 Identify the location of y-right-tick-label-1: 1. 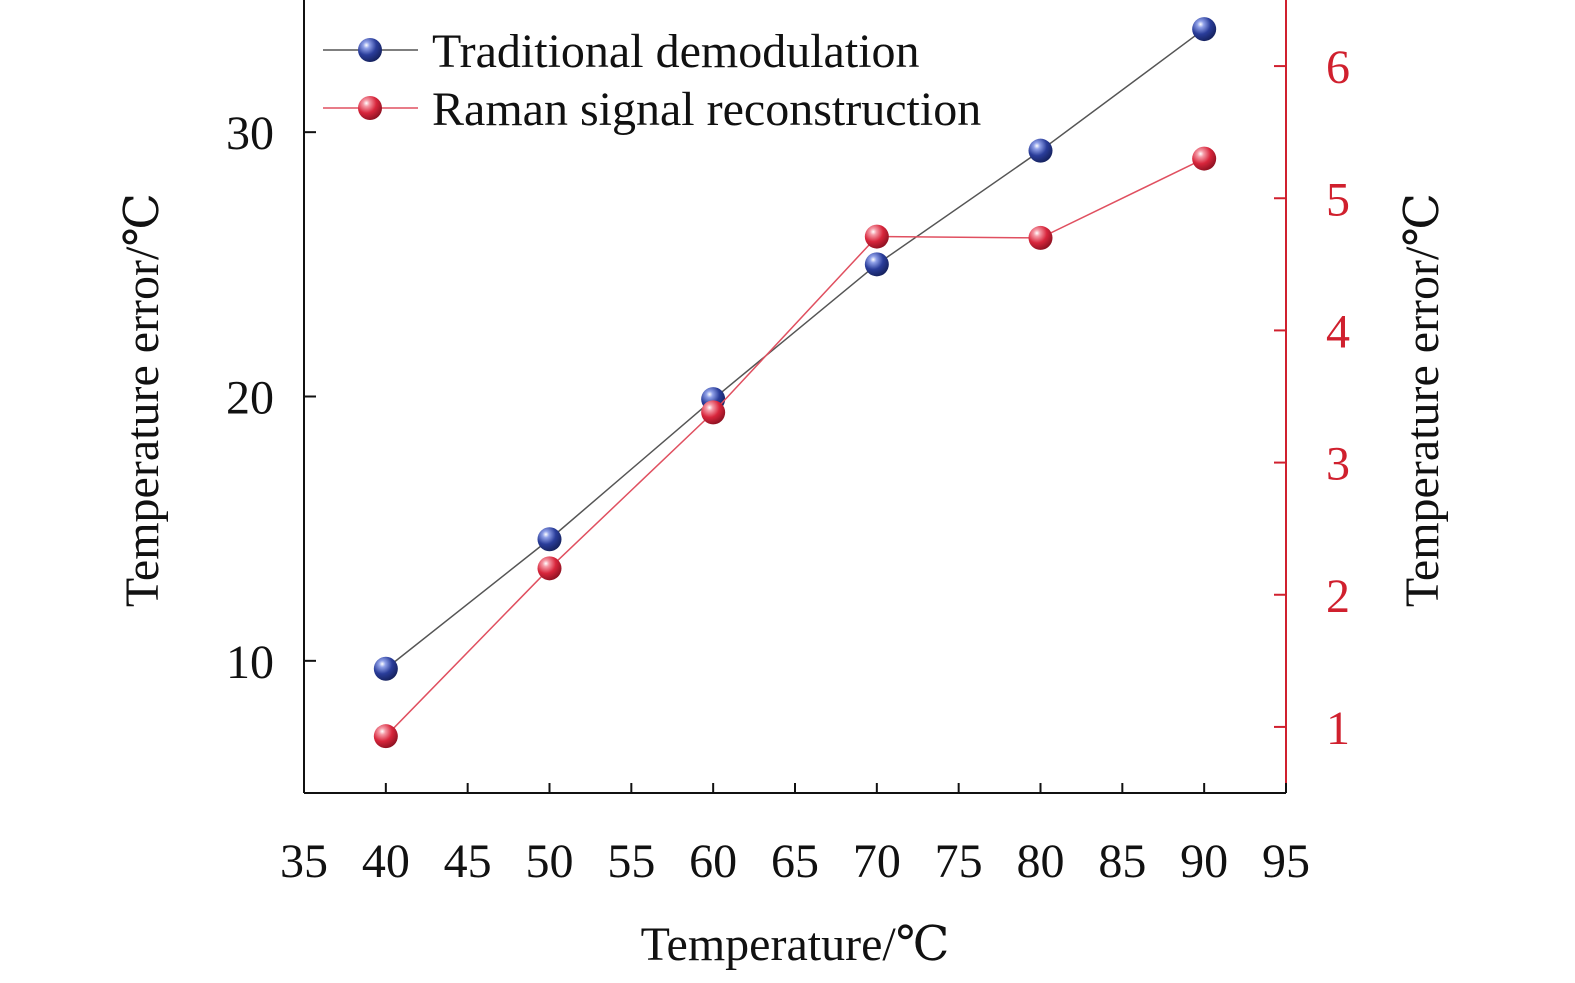
(1338, 728).